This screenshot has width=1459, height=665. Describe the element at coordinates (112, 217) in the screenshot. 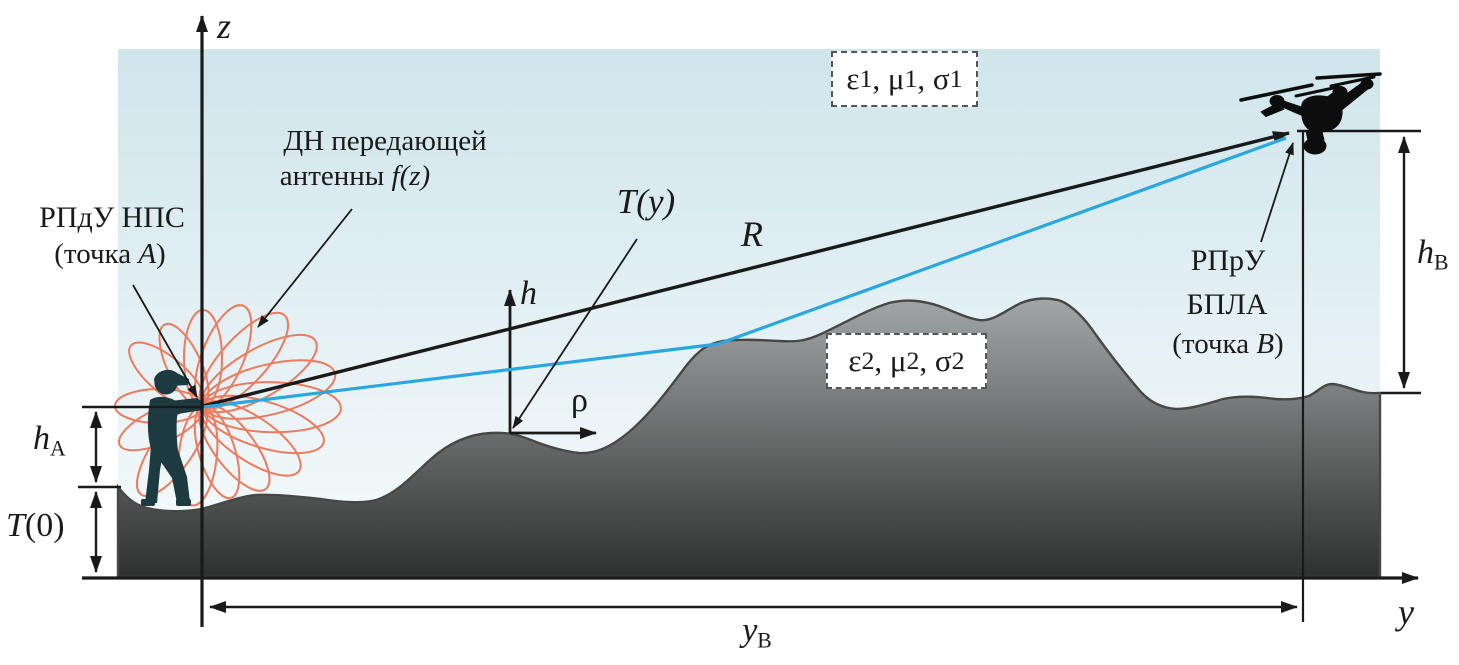

I see `transmitter-label-line1: РПдУ НПС` at that location.